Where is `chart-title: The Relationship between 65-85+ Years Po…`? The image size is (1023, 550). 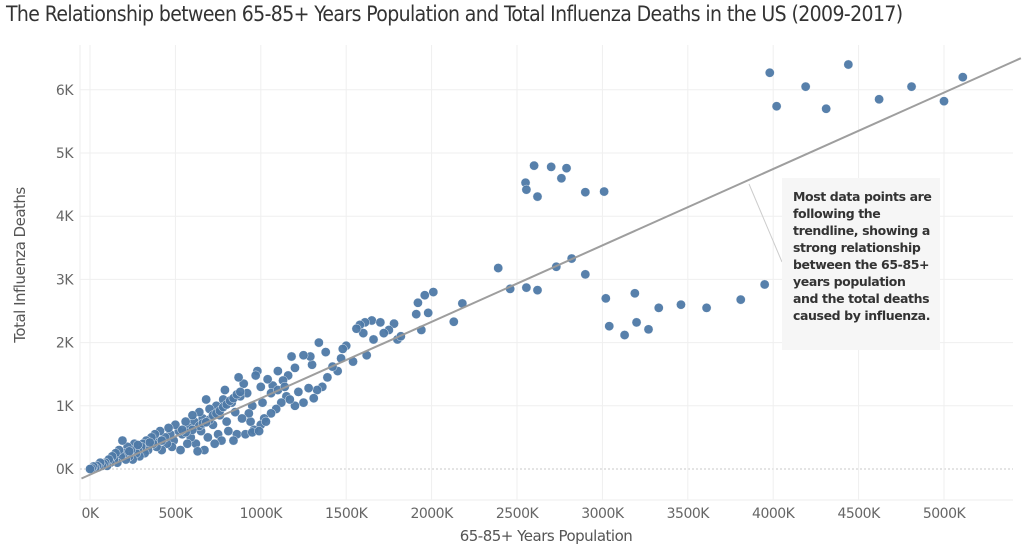 chart-title: The Relationship between 65-85+ Years Po… is located at coordinates (454, 14).